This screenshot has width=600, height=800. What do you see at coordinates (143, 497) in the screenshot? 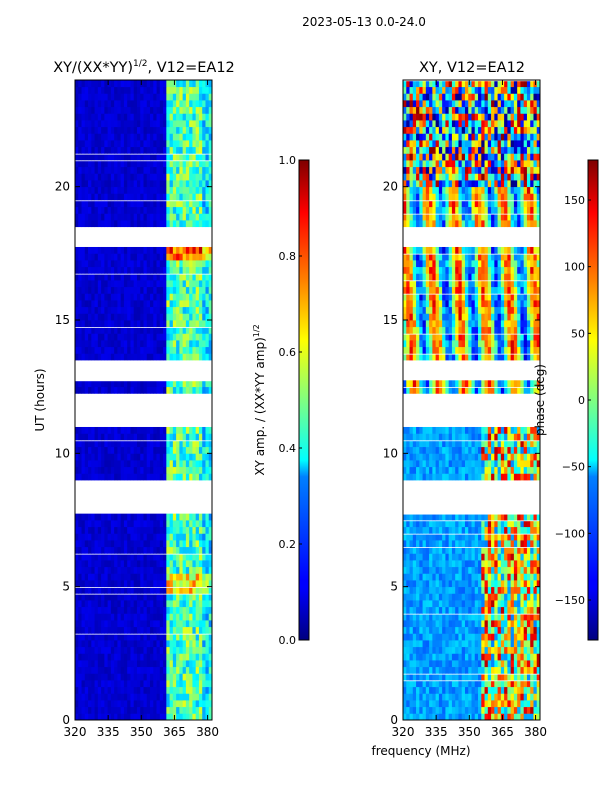
I see `data-gap-row` at bounding box center [143, 497].